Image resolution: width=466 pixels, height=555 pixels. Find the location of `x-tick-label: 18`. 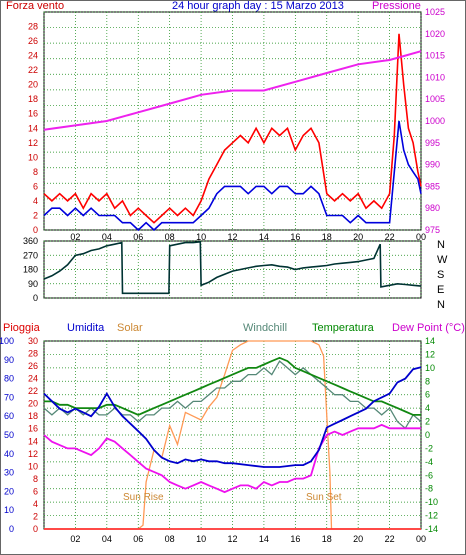

x-tick-label: 18 is located at coordinates (327, 237).